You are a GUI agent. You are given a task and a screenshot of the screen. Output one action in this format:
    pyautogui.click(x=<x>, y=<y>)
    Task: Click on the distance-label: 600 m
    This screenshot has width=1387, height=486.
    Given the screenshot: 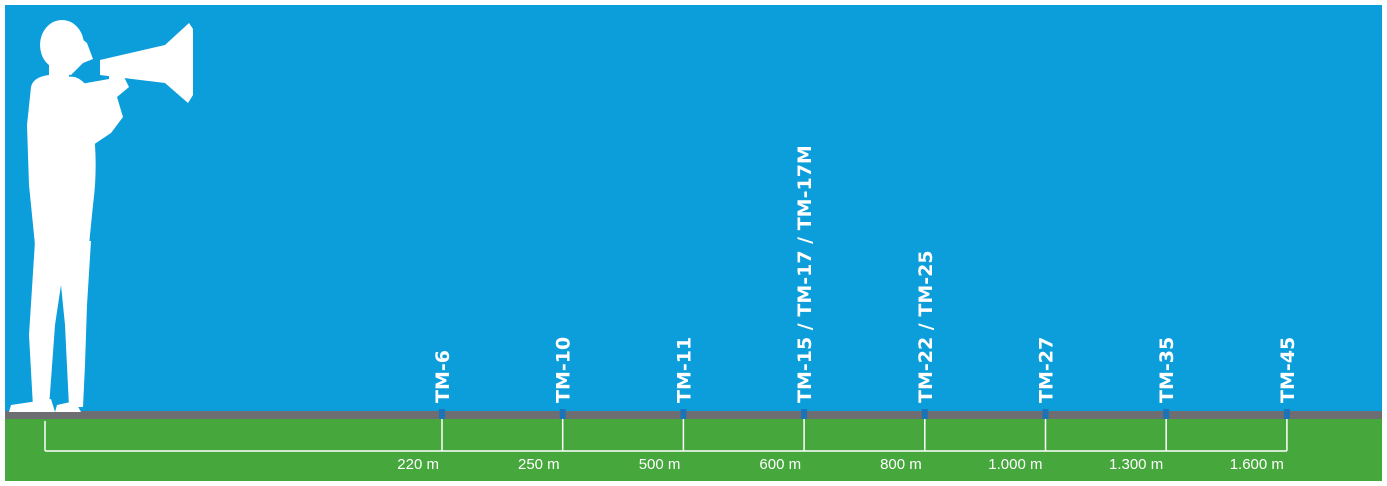 What is the action you would take?
    pyautogui.click(x=780, y=464)
    